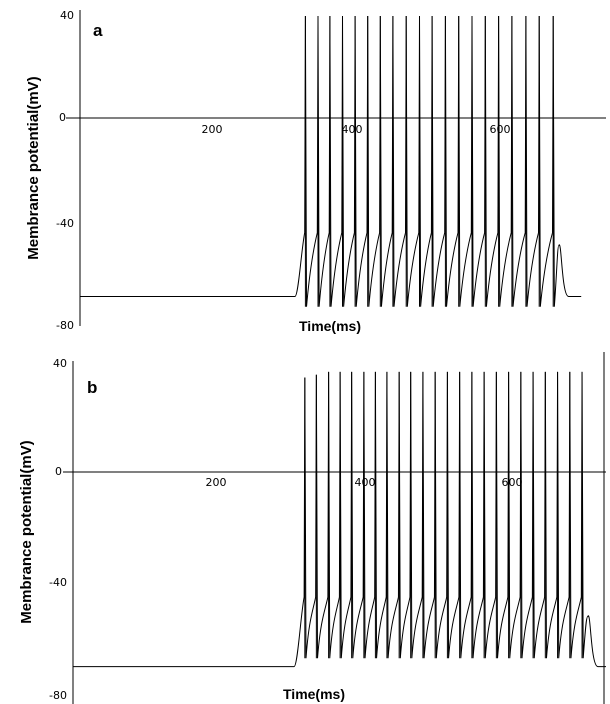 This screenshot has width=610, height=704. I want to click on panel-a-ytick-neg80: -80, so click(65, 325).